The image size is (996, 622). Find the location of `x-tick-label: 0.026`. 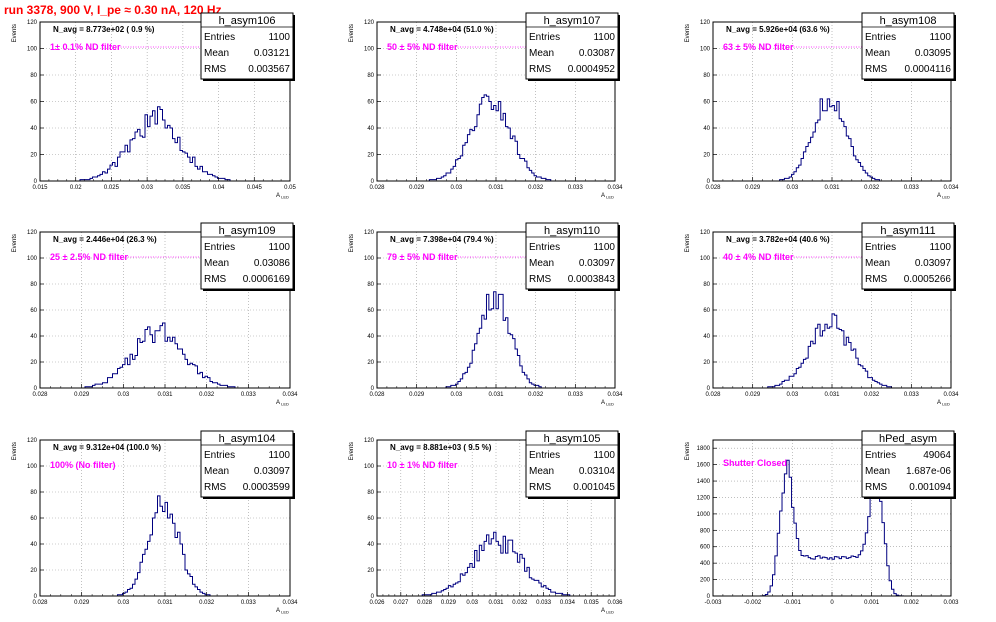

x-tick-label: 0.026 is located at coordinates (377, 603).